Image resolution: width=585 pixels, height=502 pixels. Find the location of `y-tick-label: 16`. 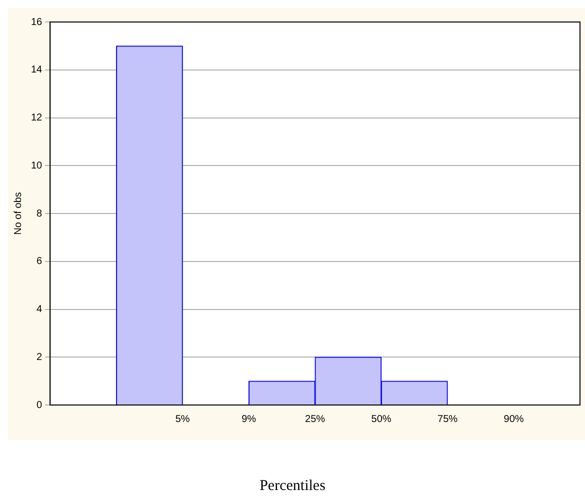

y-tick-label: 16 is located at coordinates (37, 22).